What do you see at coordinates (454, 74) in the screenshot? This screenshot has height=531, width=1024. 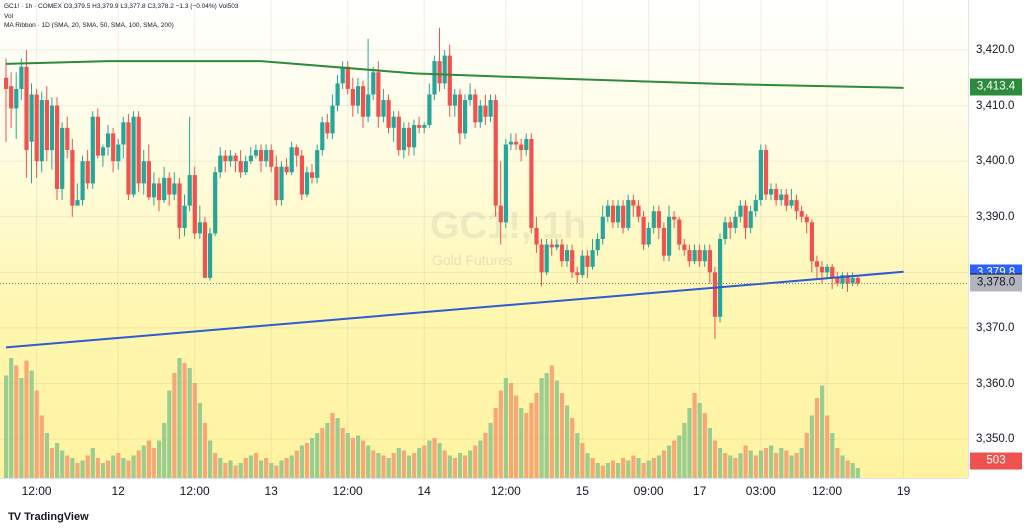 I see `ma-line` at bounding box center [454, 74].